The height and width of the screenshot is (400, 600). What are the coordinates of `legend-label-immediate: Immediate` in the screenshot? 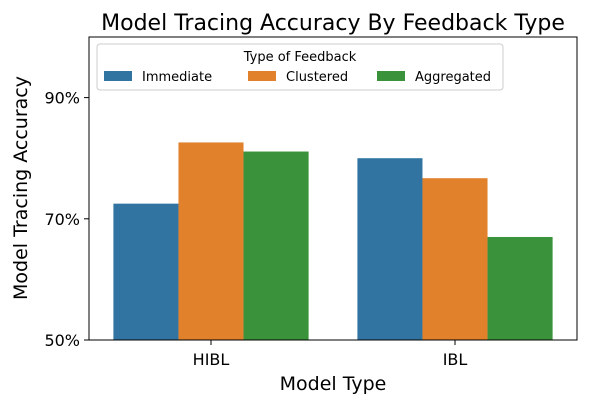 It's located at (177, 77).